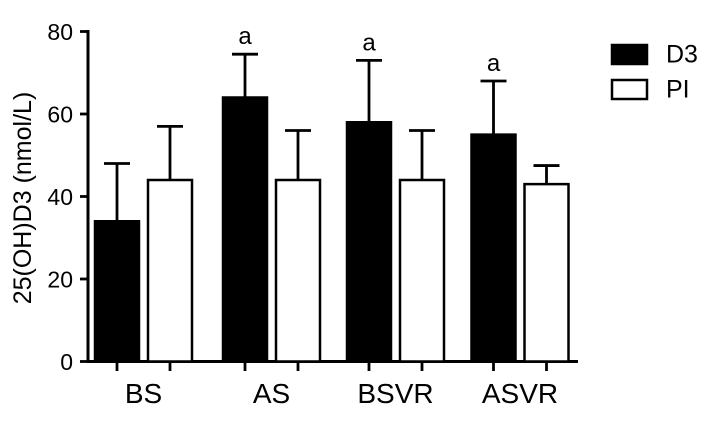 The width and height of the screenshot is (714, 425). I want to click on legend-label-d3: D3, so click(682, 55).